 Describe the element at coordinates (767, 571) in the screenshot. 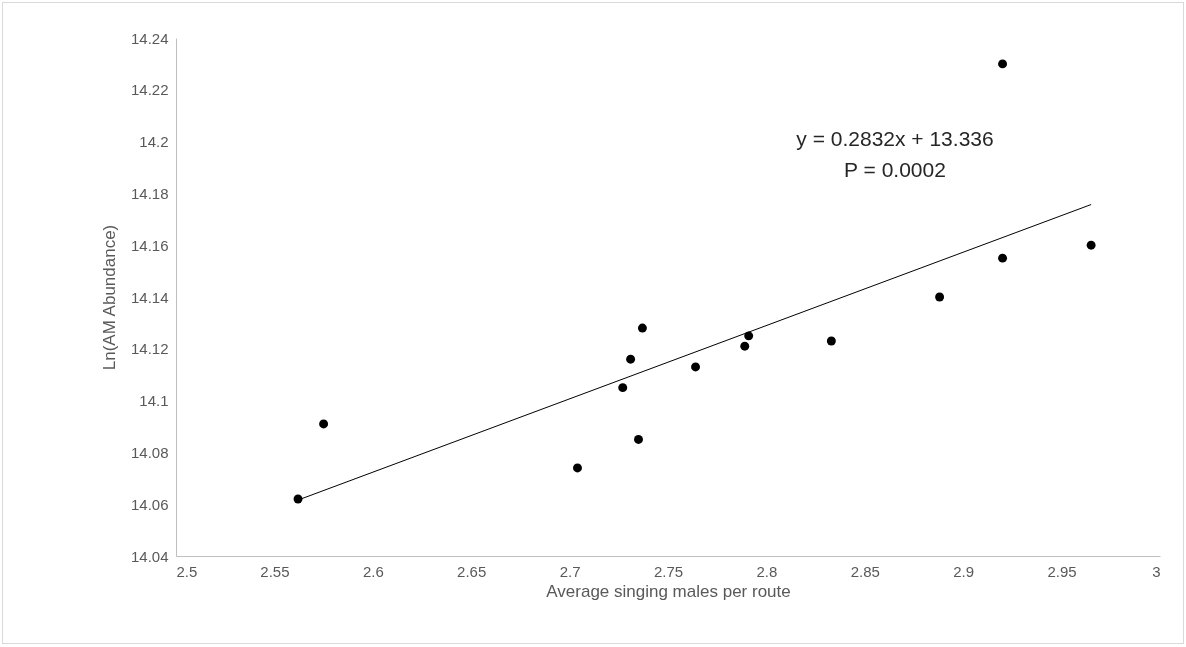

I see `x-tick-label: 2.8` at that location.